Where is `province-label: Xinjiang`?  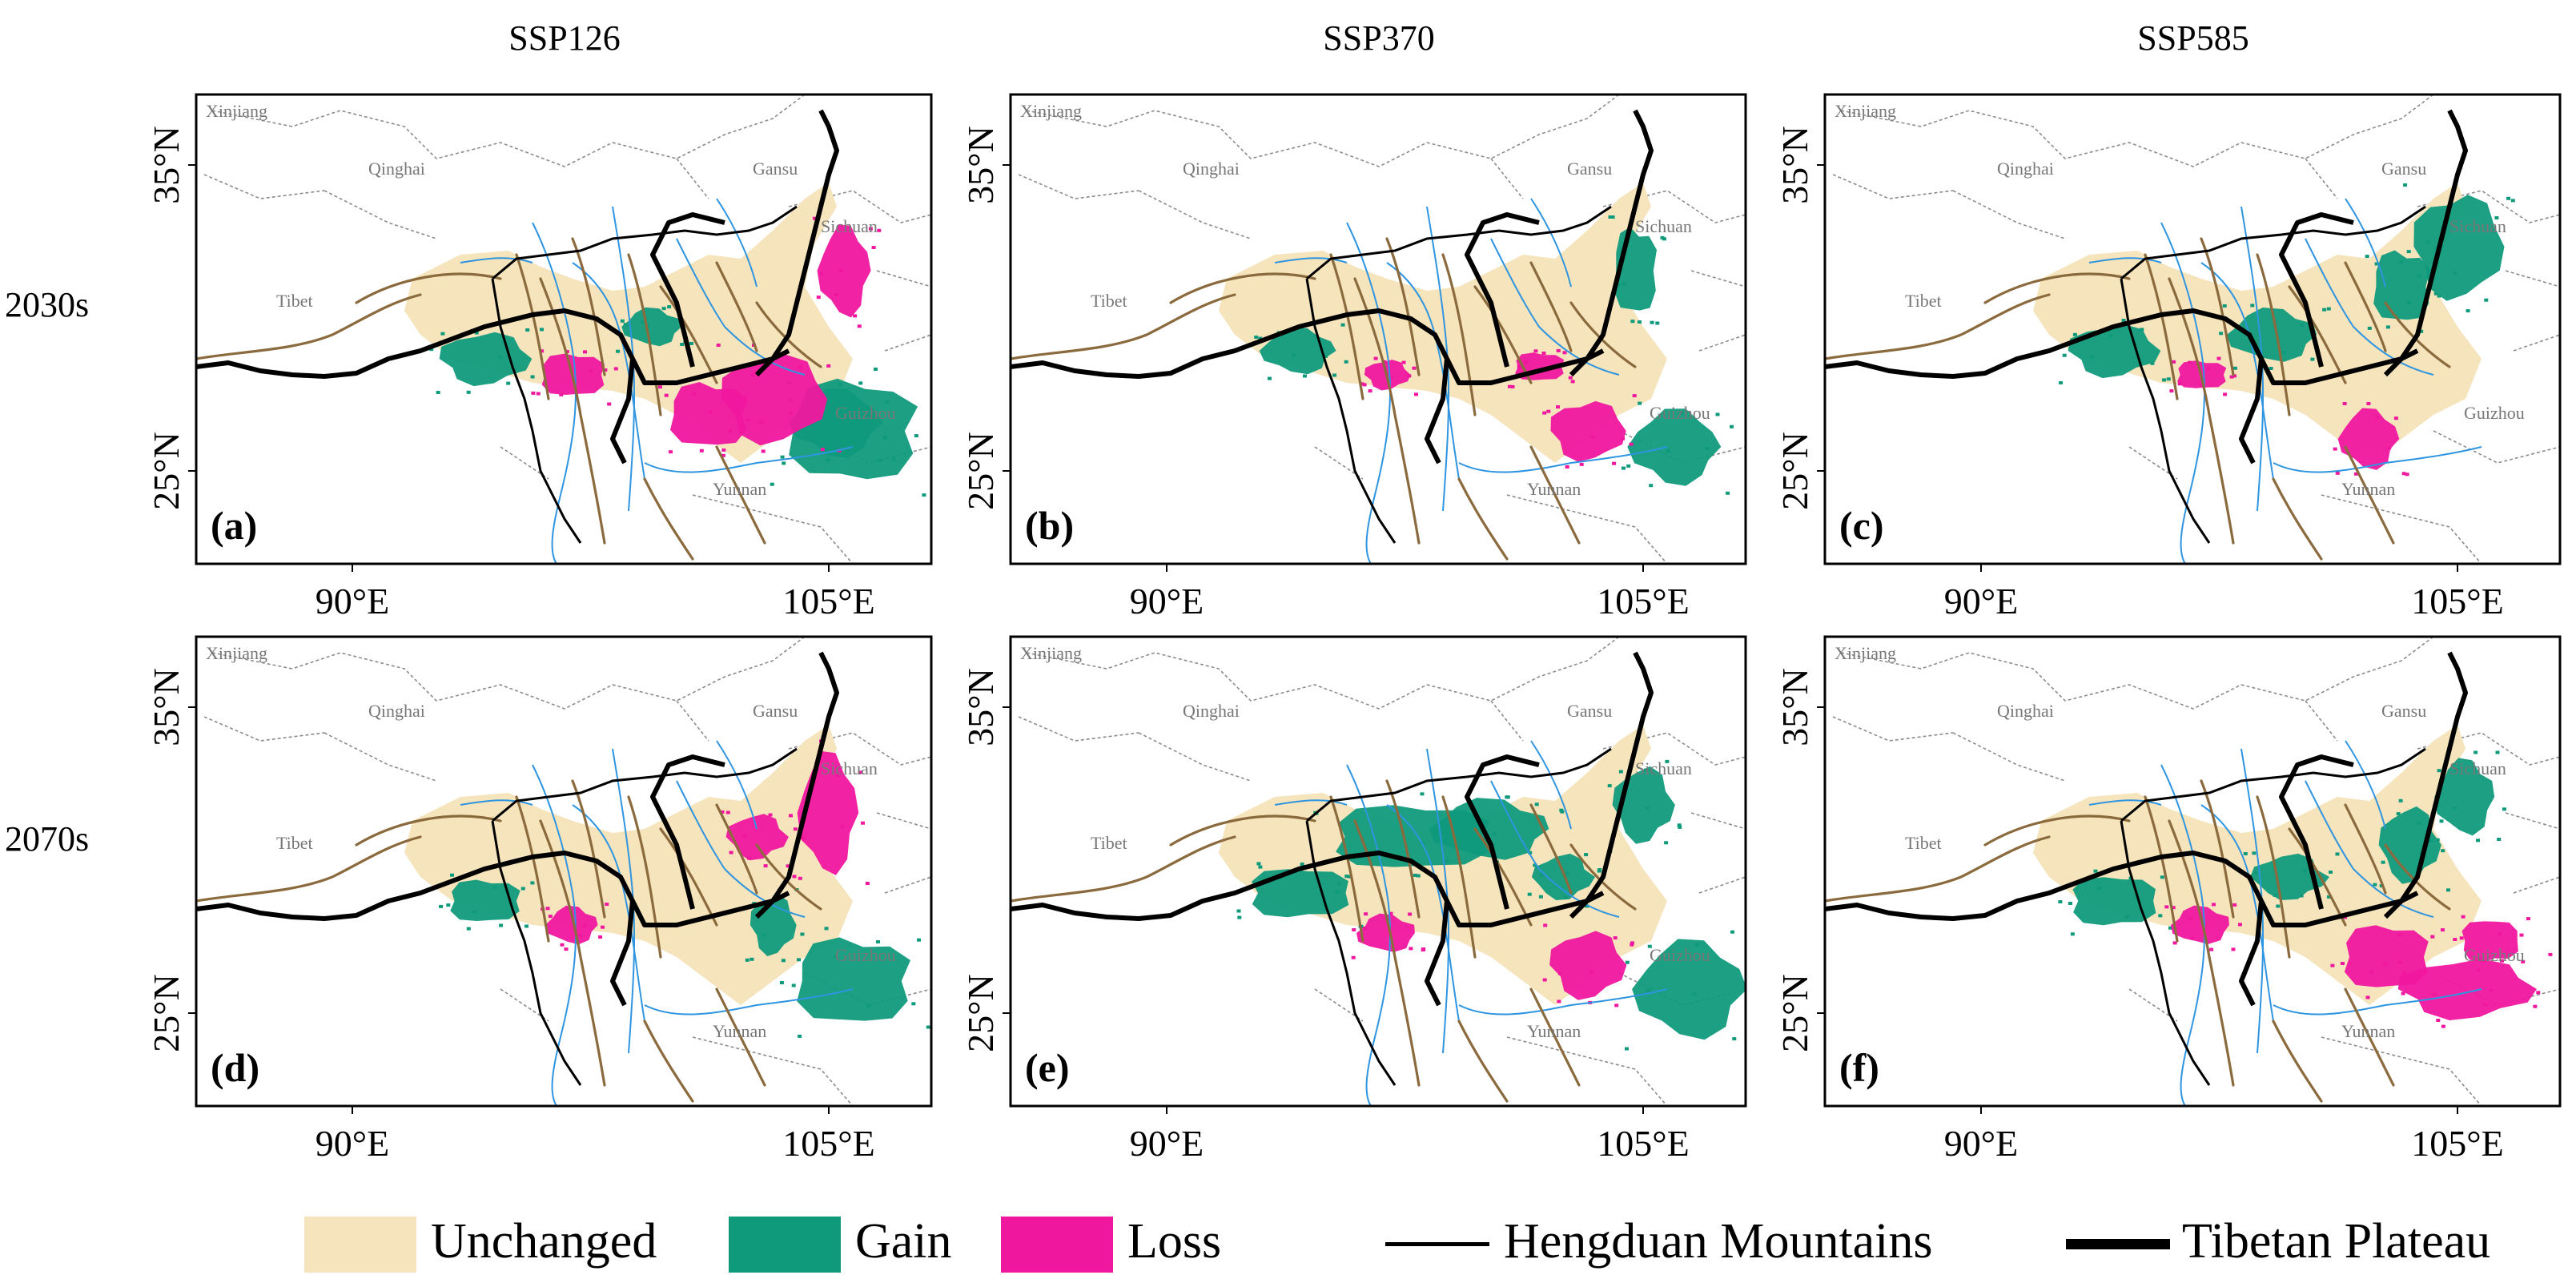
province-label: Xinjiang is located at coordinates (1051, 111).